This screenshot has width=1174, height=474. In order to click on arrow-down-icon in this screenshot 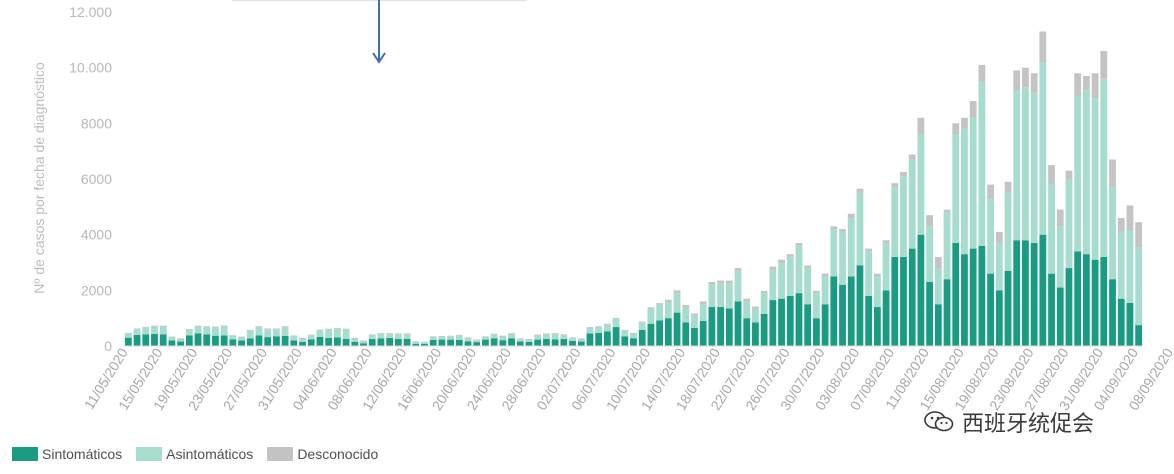, I will do `click(379, 32)`.